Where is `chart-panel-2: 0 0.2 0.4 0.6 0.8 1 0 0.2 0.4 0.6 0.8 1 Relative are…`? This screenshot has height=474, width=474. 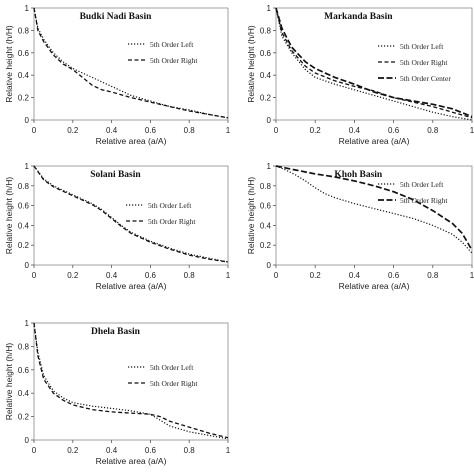 chart-panel-2: 0 0.2 0.4 0.6 0.8 1 0 0.2 0.4 0.6 0.8 1 Relative are… is located at coordinates (360, 75).